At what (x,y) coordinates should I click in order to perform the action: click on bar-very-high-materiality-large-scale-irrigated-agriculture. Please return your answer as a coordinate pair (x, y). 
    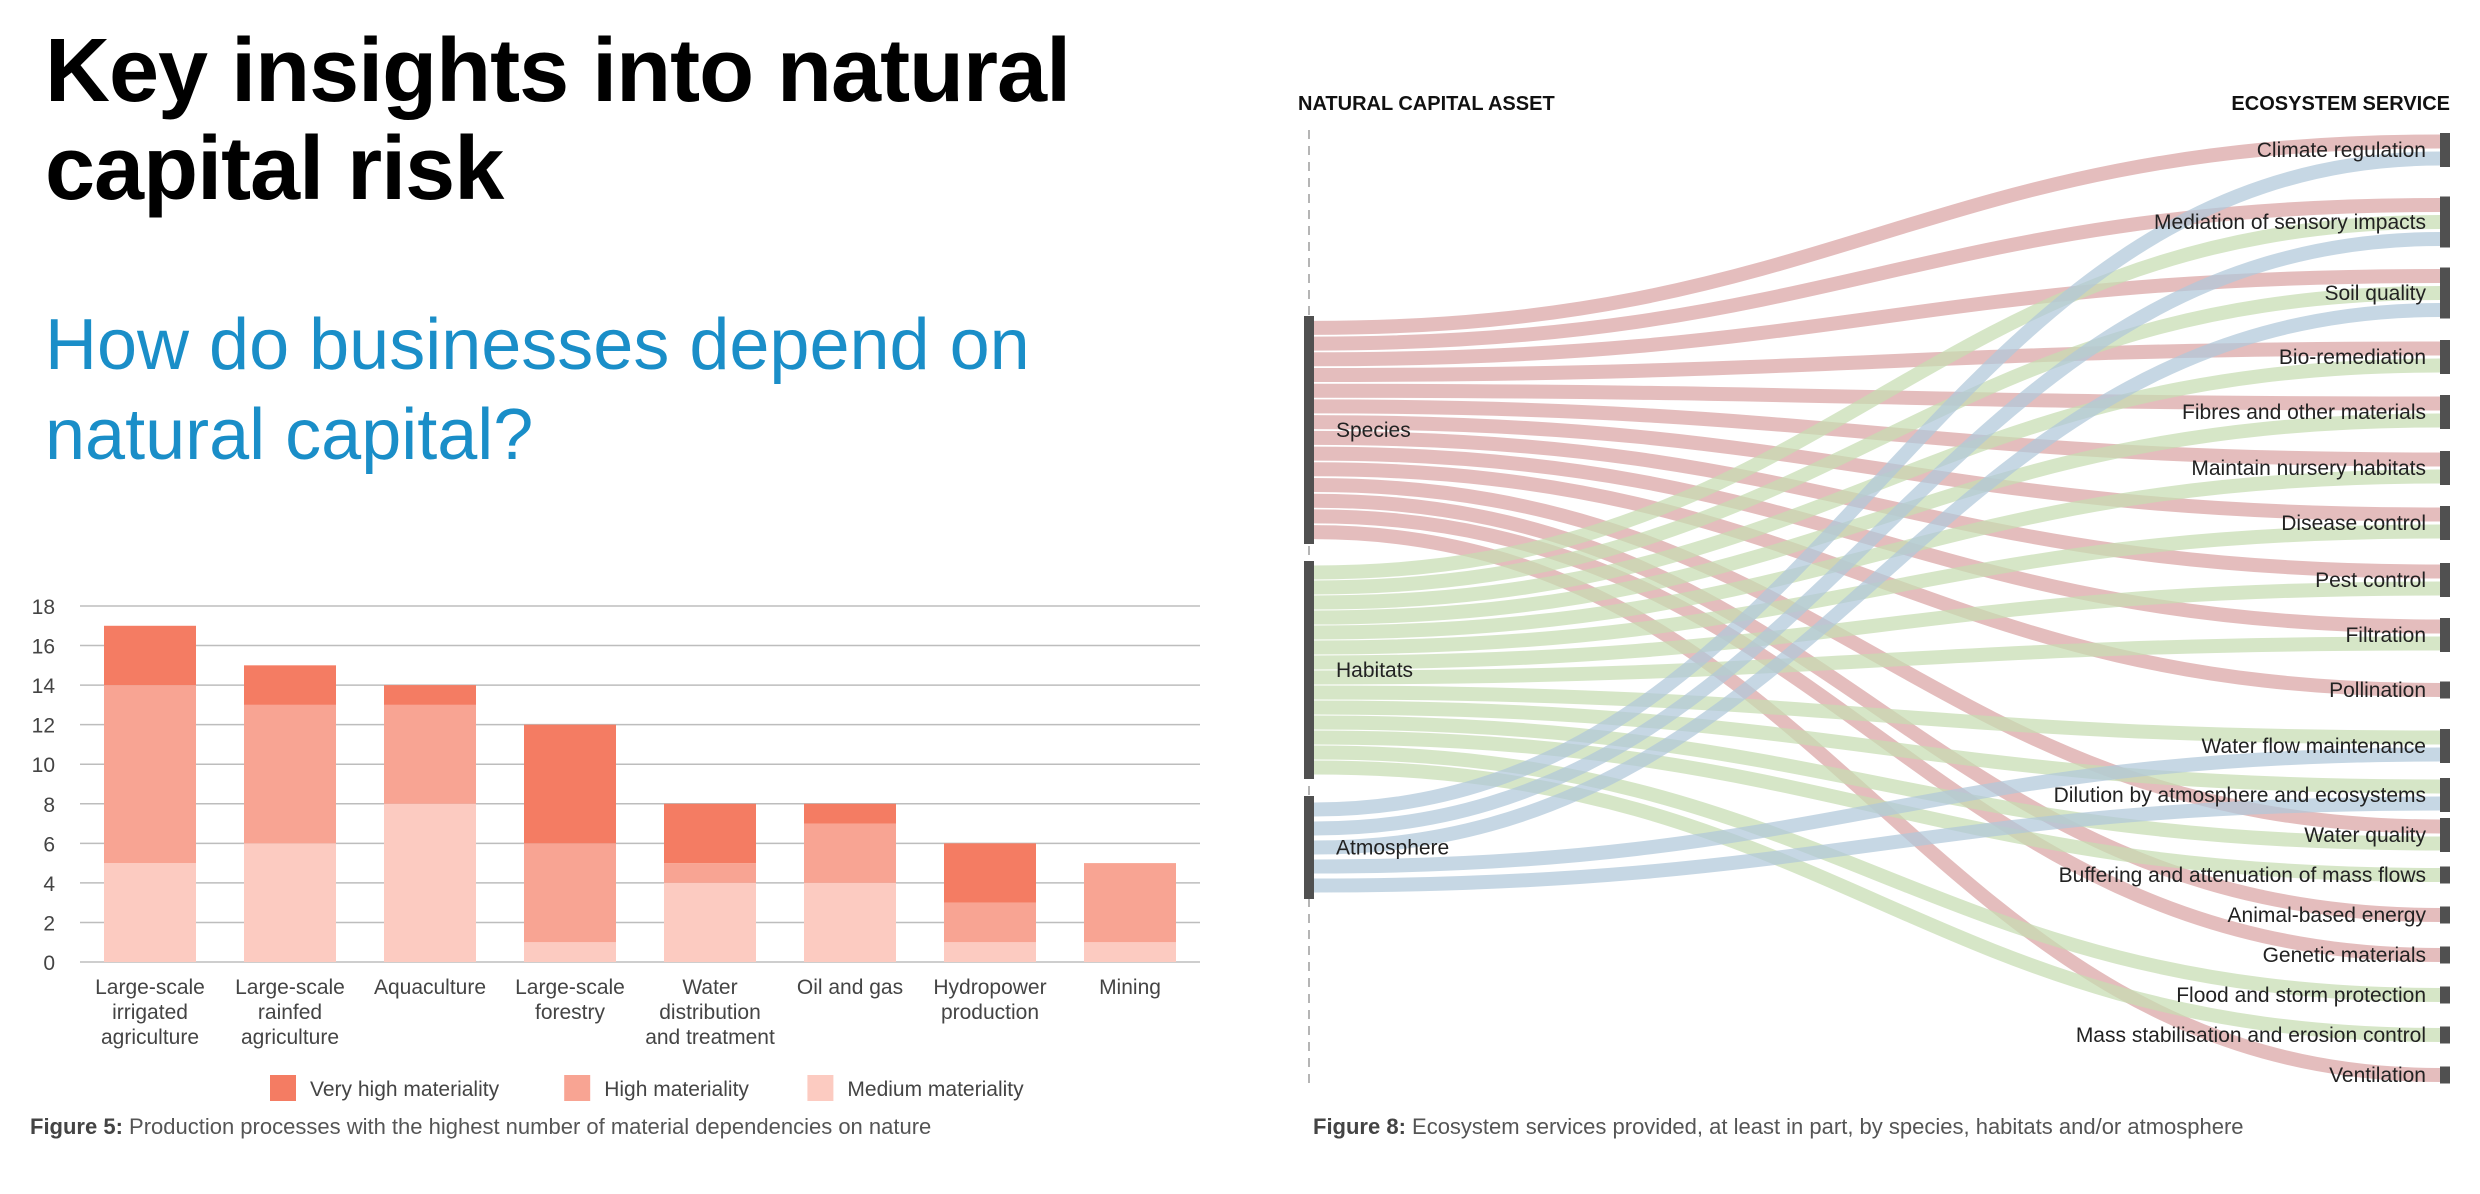
    Looking at the image, I should click on (150, 655).